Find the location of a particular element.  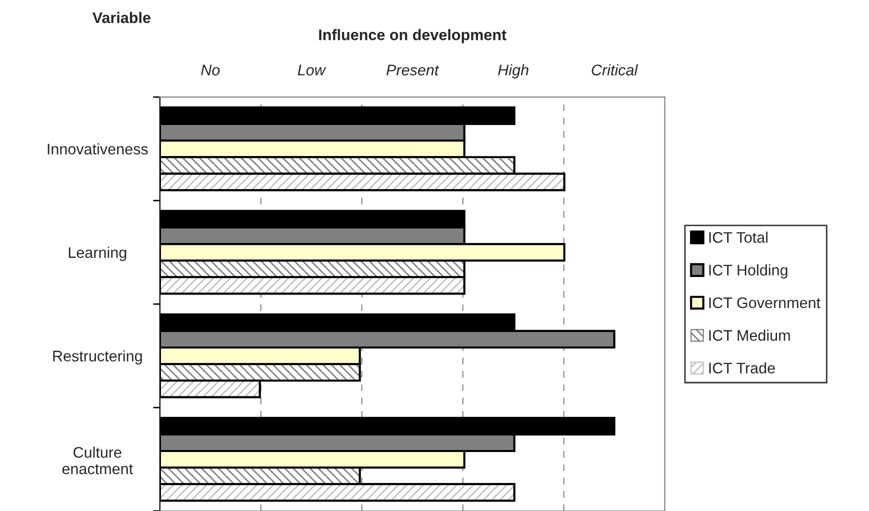

text: No is located at coordinates (210, 70).